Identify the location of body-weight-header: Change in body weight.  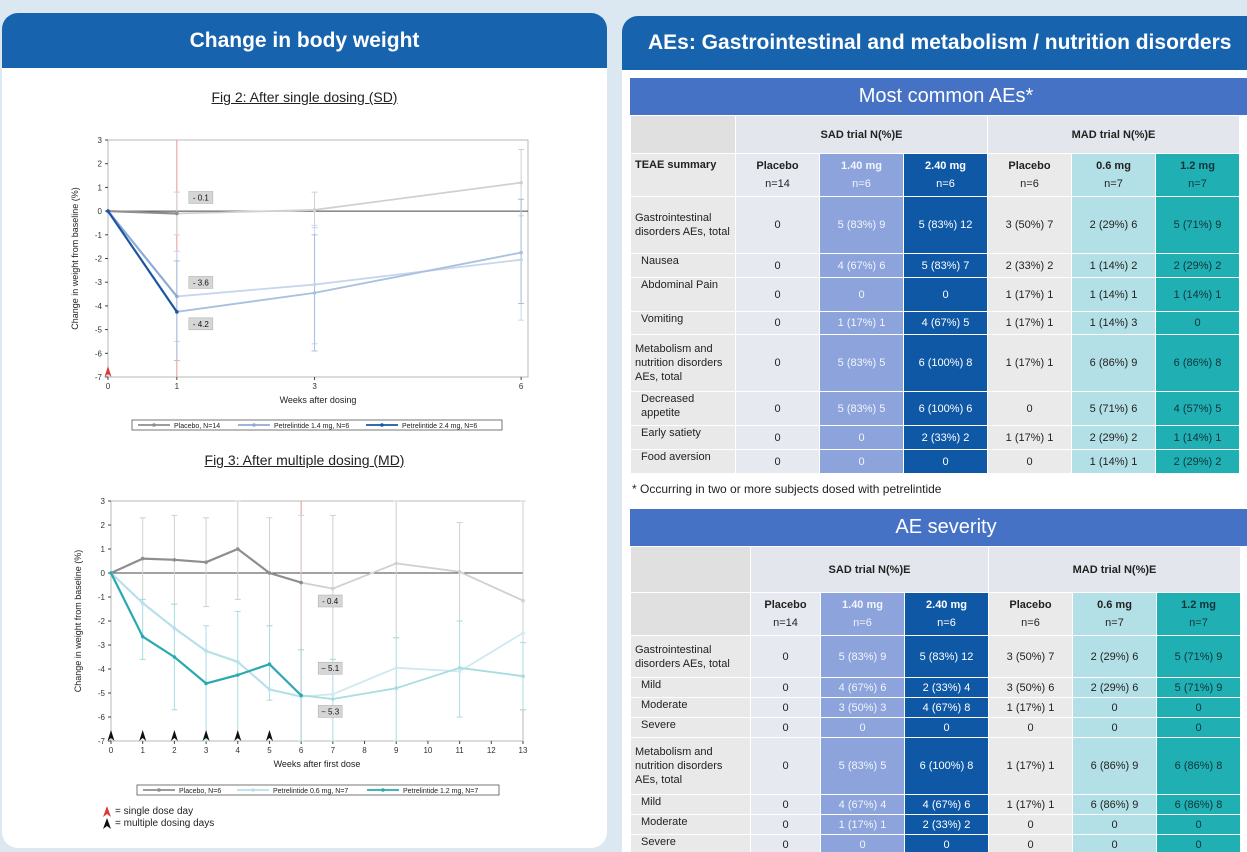
(304, 40).